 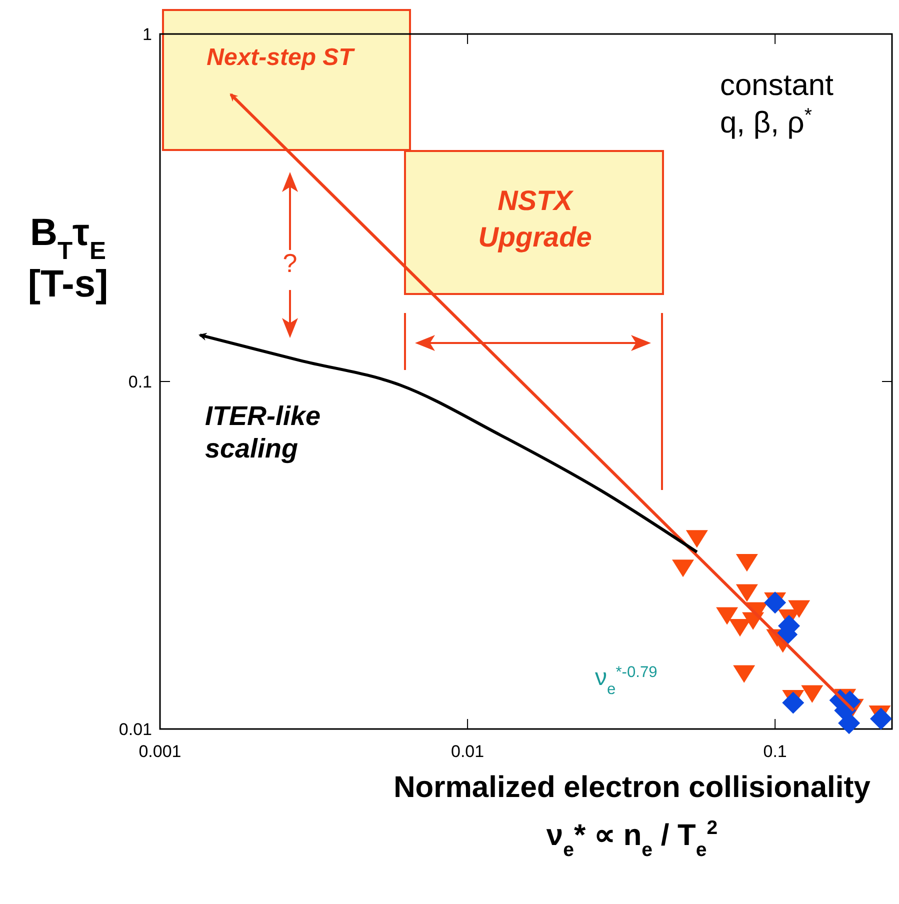 What do you see at coordinates (68, 259) in the screenshot?
I see `y-axis-title: B$_{T}$τ$_{E}$ [T-s]` at bounding box center [68, 259].